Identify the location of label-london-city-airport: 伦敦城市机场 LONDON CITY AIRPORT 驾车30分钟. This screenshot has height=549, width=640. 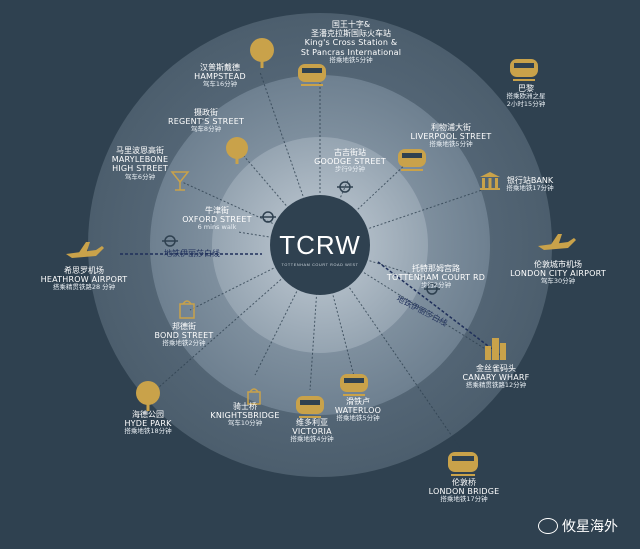
(558, 273).